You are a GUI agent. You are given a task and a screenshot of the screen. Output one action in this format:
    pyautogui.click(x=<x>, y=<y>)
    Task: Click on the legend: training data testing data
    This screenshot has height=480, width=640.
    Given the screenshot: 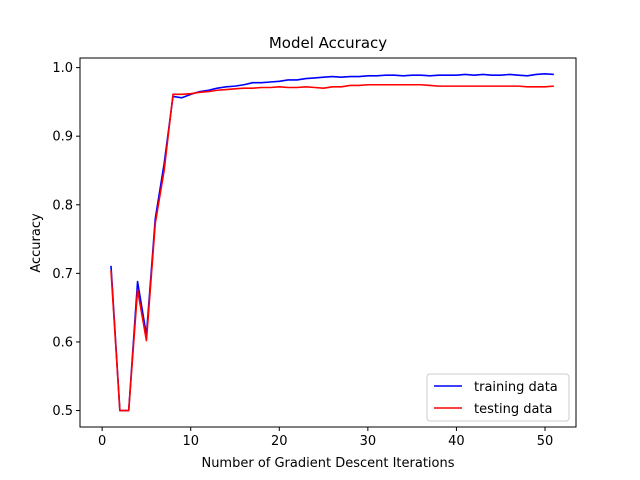 What is the action you would take?
    pyautogui.click(x=498, y=397)
    